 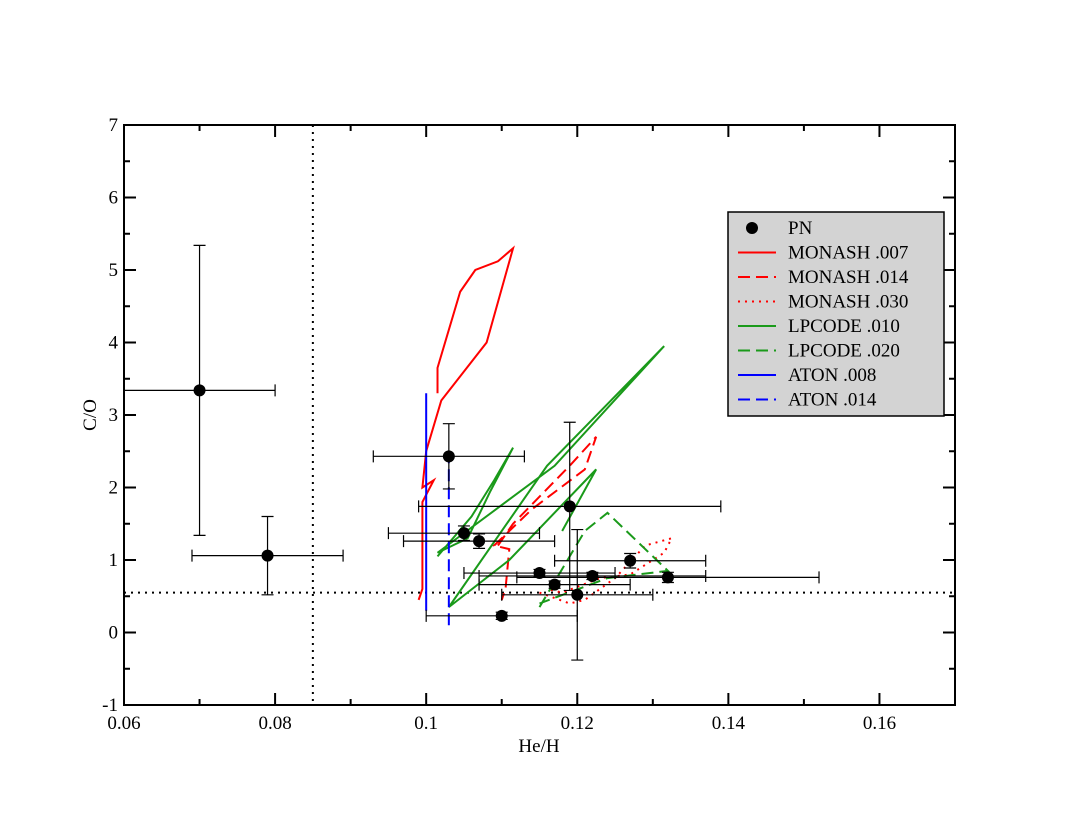 What do you see at coordinates (729, 723) in the screenshot?
I see `x-tick-label: 0.14` at bounding box center [729, 723].